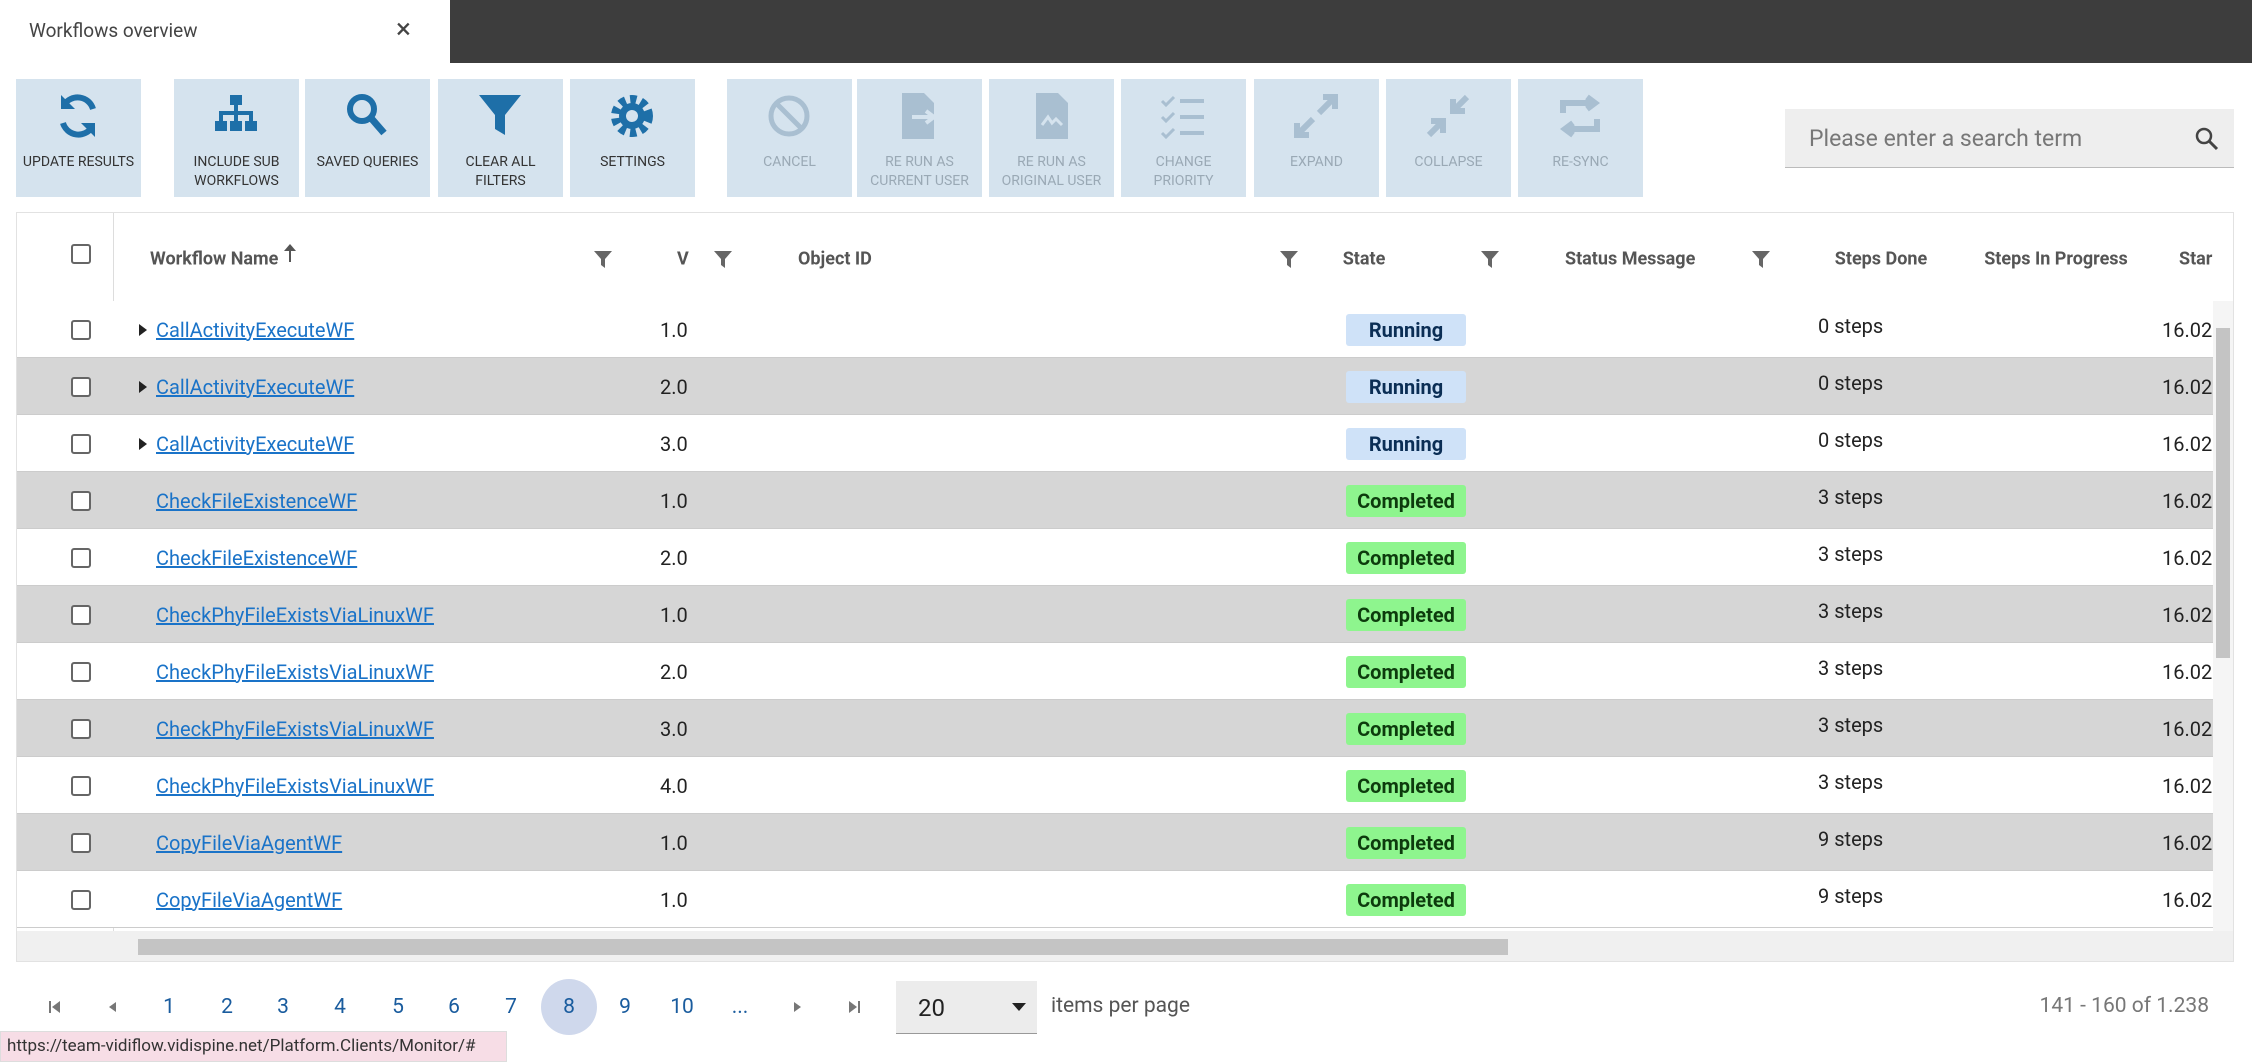 This screenshot has width=2252, height=1062. What do you see at coordinates (169, 1007) in the screenshot?
I see `page-number: 1` at bounding box center [169, 1007].